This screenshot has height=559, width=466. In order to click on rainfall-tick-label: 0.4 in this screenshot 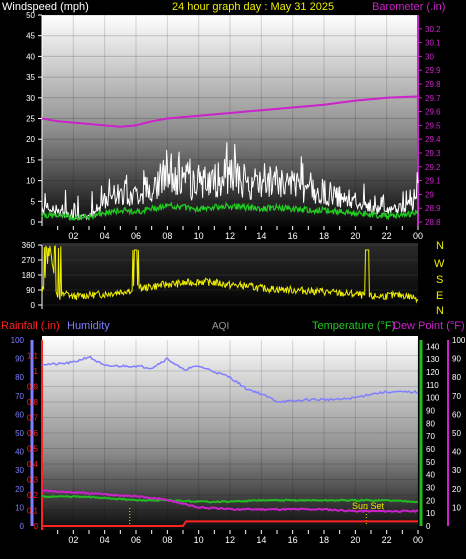, I will do `click(33, 464)`.